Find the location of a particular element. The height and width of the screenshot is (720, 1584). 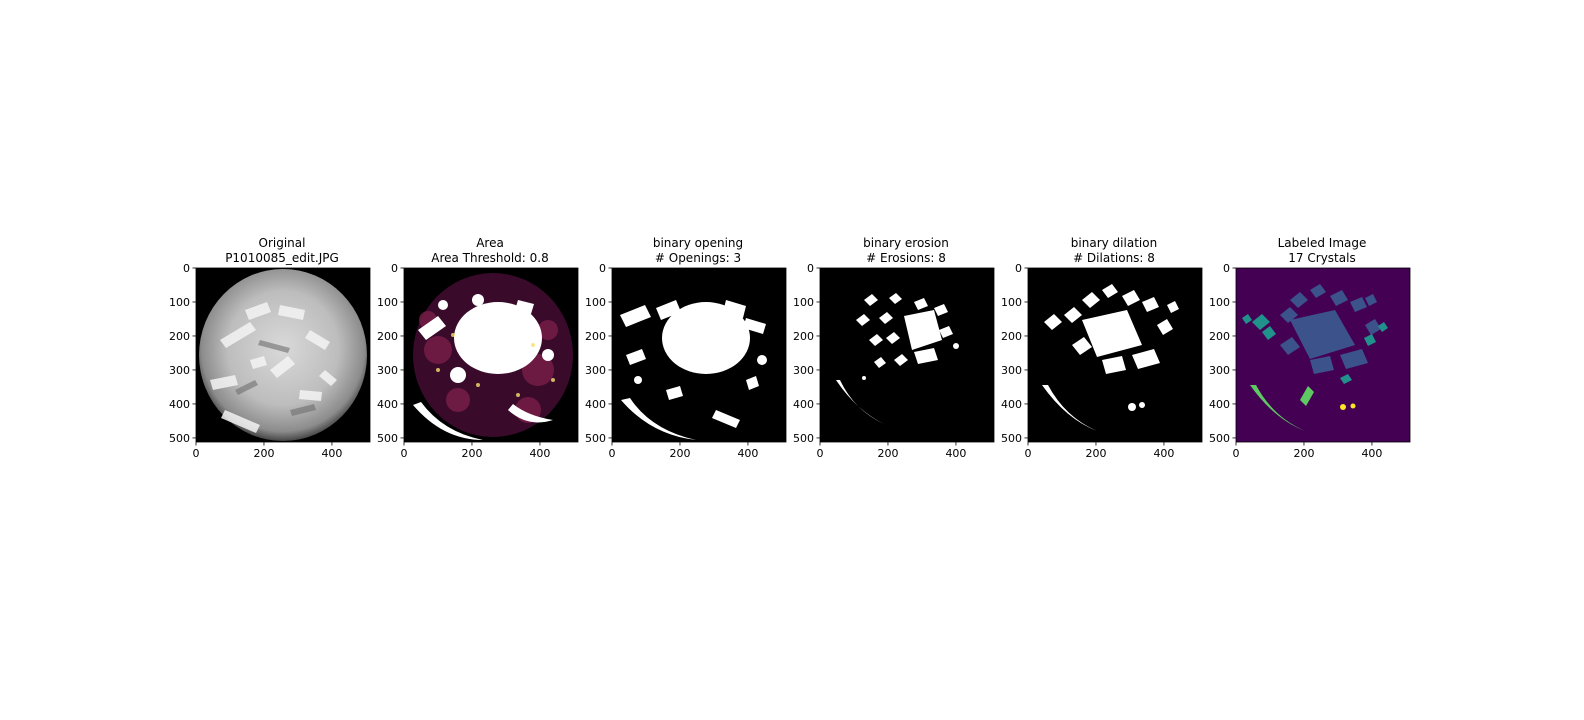

label-region-green is located at coordinates (1282, 408).